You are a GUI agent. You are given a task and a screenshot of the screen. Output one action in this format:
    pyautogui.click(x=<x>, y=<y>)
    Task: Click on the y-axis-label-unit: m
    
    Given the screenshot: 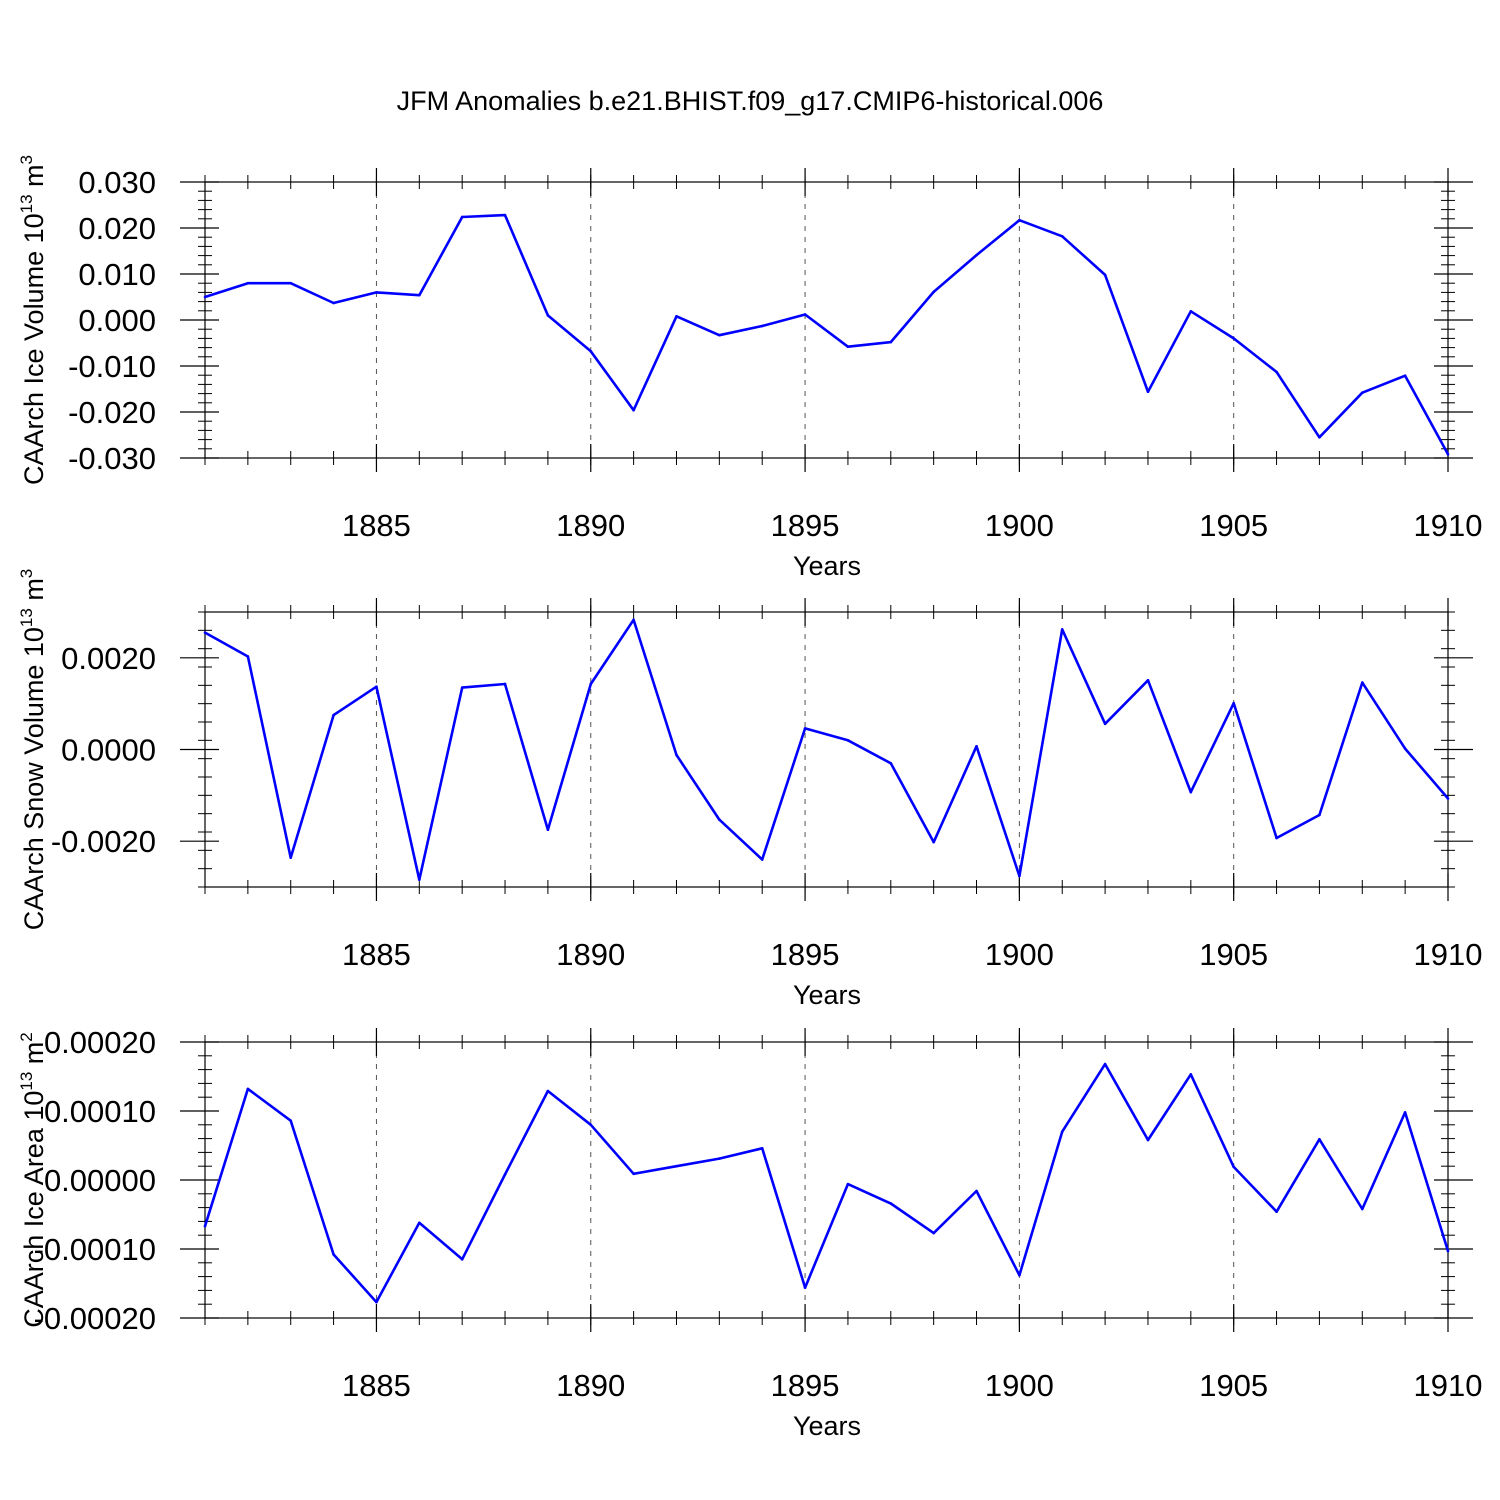 What is the action you would take?
    pyautogui.click(x=34, y=593)
    